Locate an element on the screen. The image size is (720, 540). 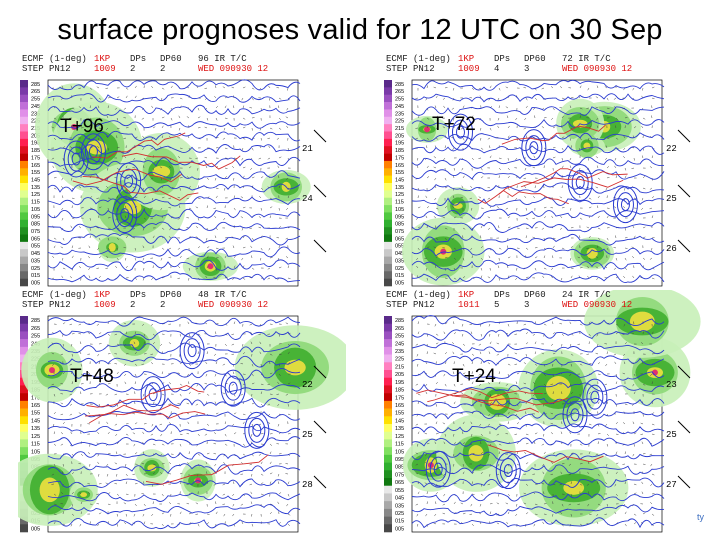
colorbar-tick-label: 225 is located at coordinates (399, 360).